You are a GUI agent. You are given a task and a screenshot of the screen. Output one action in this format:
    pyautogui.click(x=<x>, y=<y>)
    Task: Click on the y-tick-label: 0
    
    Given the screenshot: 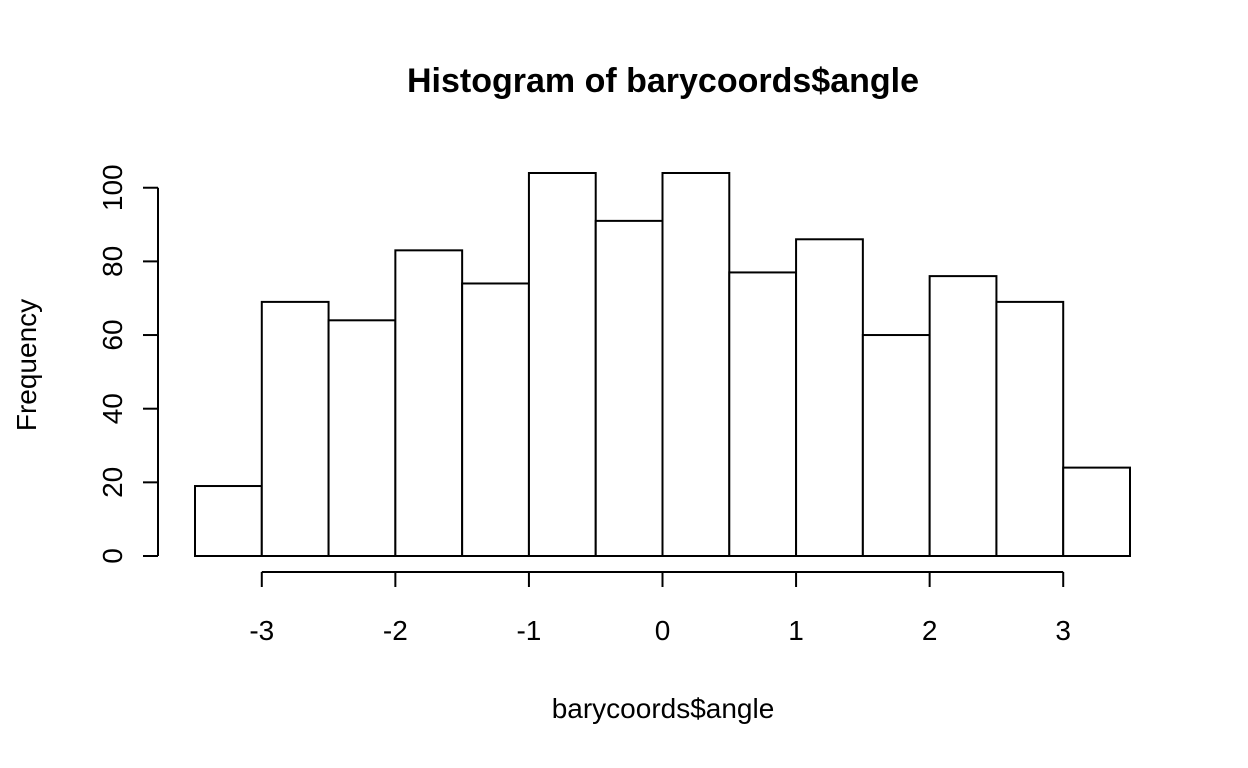 What is the action you would take?
    pyautogui.click(x=112, y=556)
    